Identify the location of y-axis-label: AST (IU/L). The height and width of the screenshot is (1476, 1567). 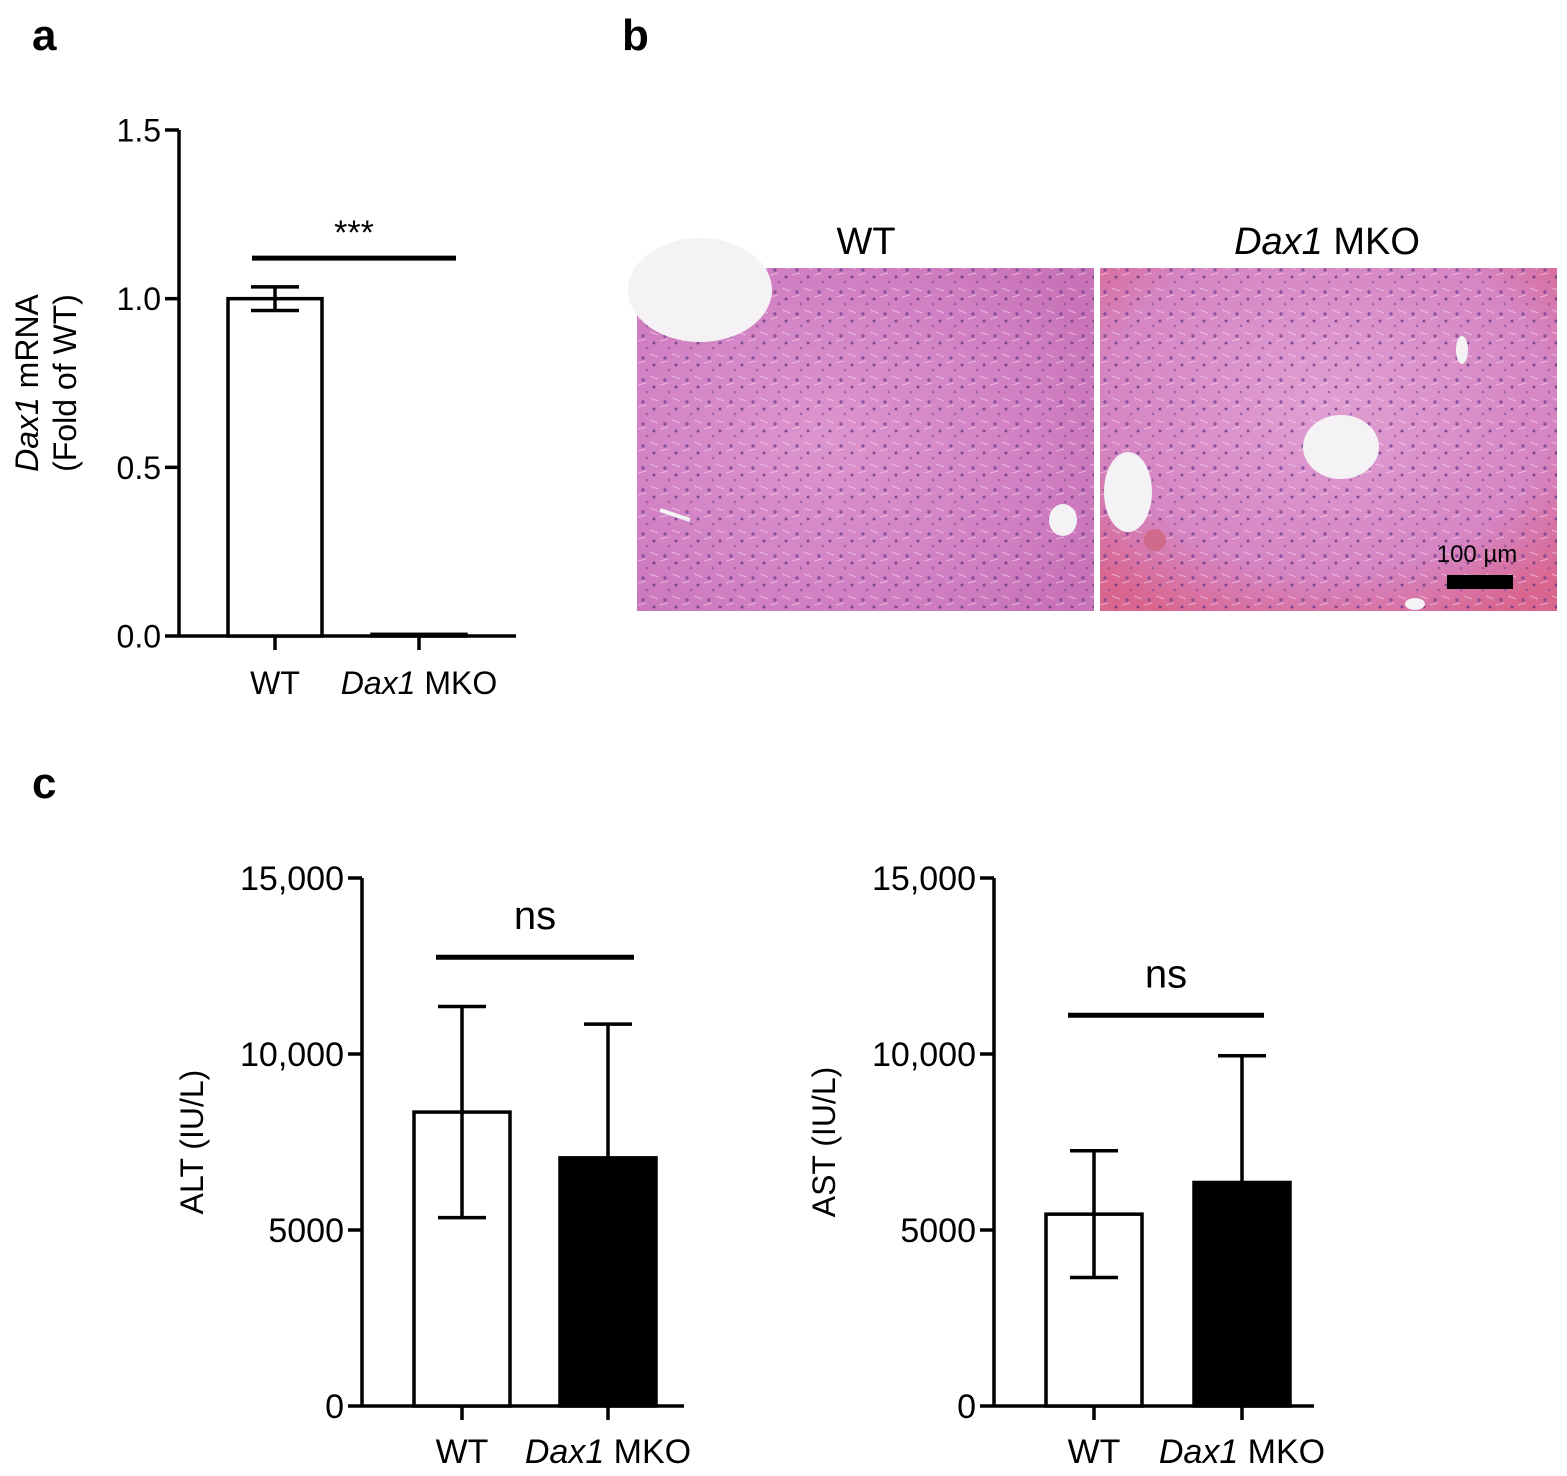
(824, 1142).